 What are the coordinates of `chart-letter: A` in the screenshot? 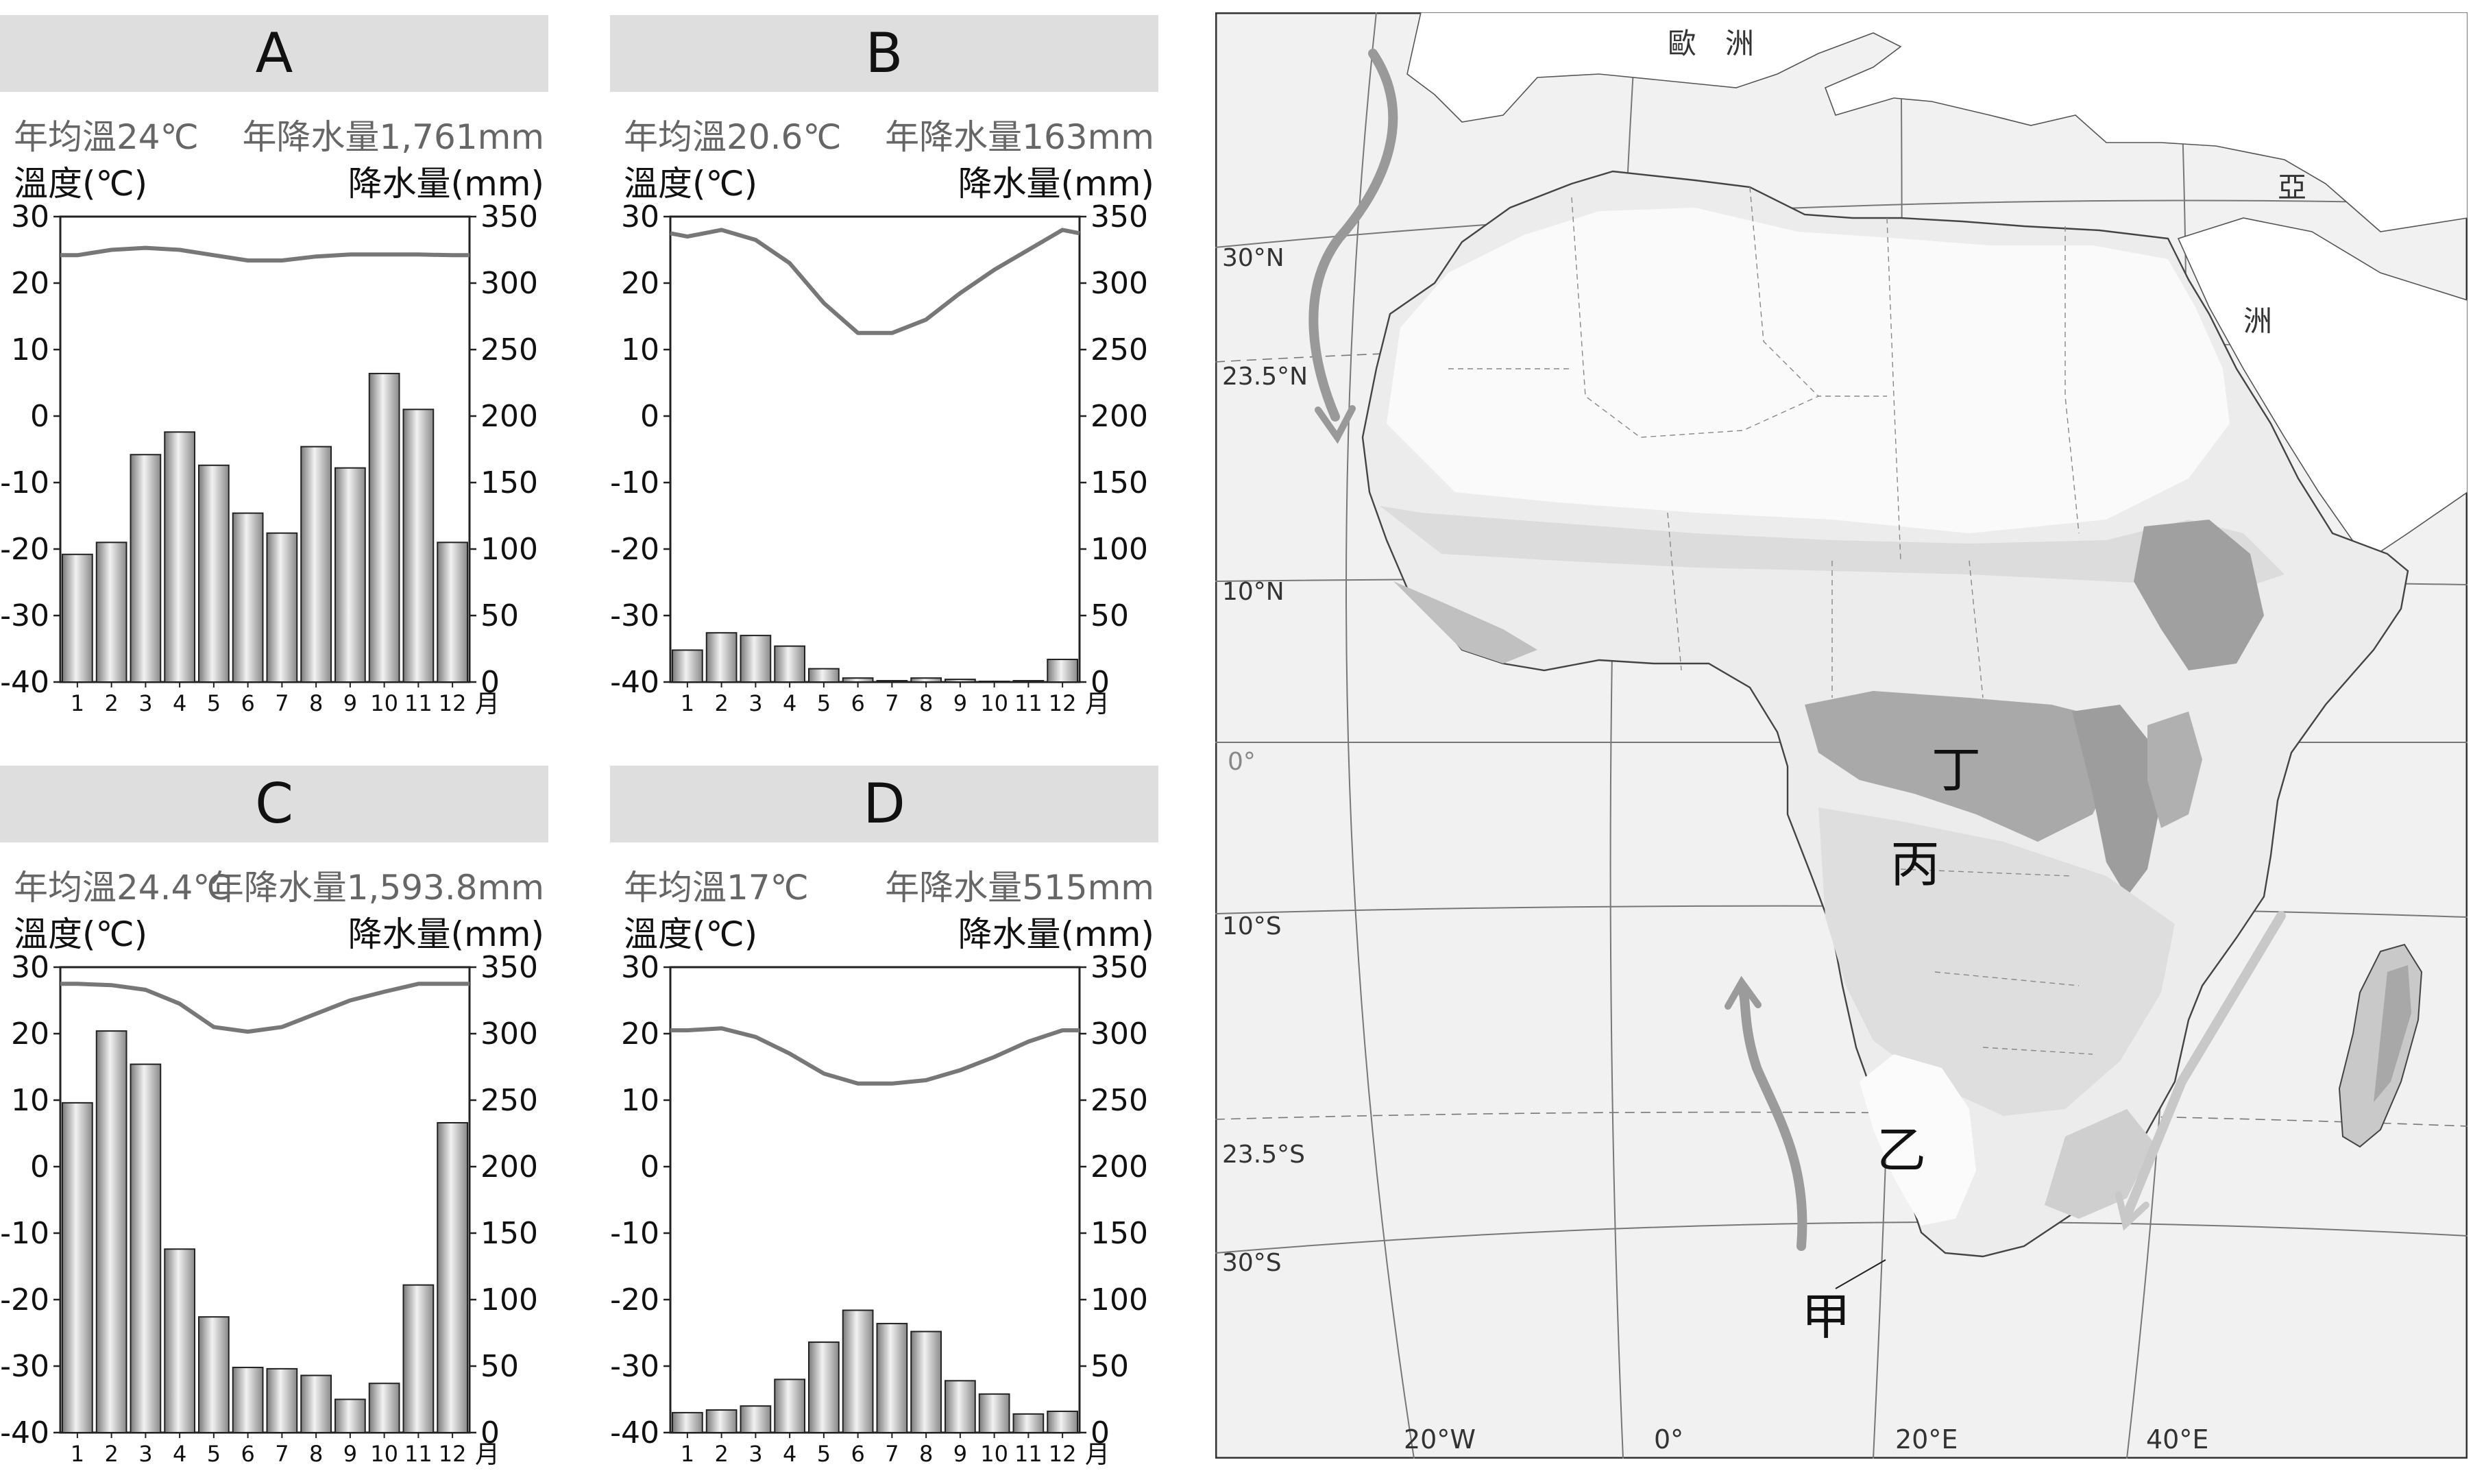 It's located at (274, 54).